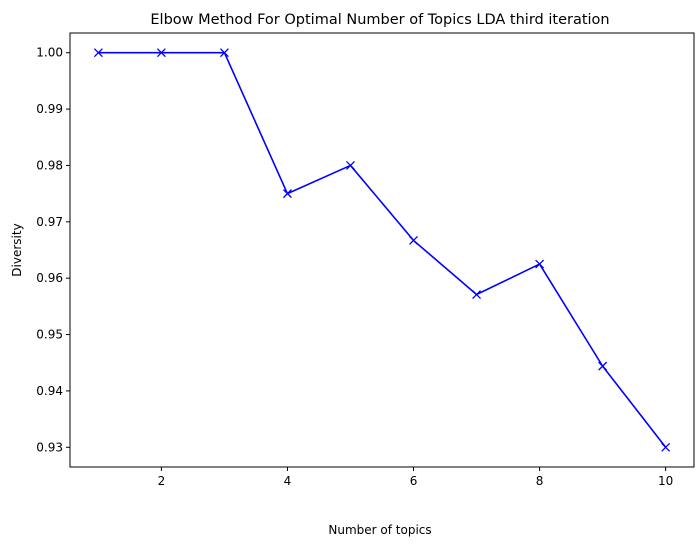 This screenshot has width=700, height=547. I want to click on y-tick-label: 0.99, so click(49, 109).